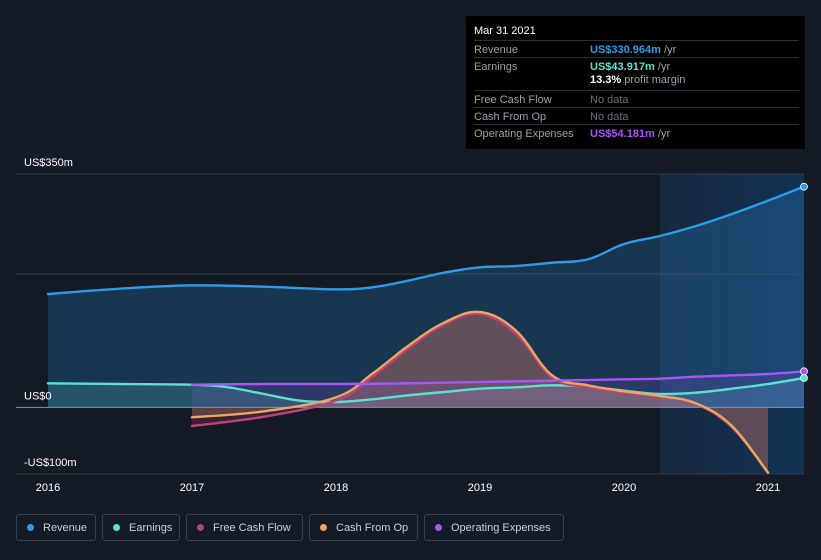  What do you see at coordinates (768, 488) in the screenshot?
I see `x-tick-label: 2021` at bounding box center [768, 488].